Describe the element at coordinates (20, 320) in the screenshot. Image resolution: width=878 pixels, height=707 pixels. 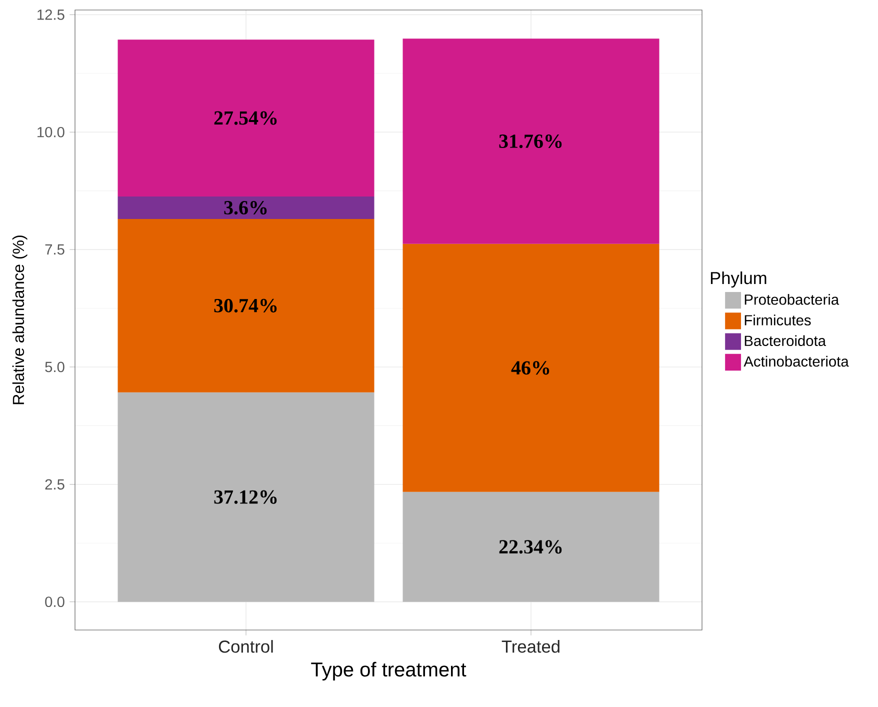
I see `y-axis-title: Relative abundance (%)` at that location.